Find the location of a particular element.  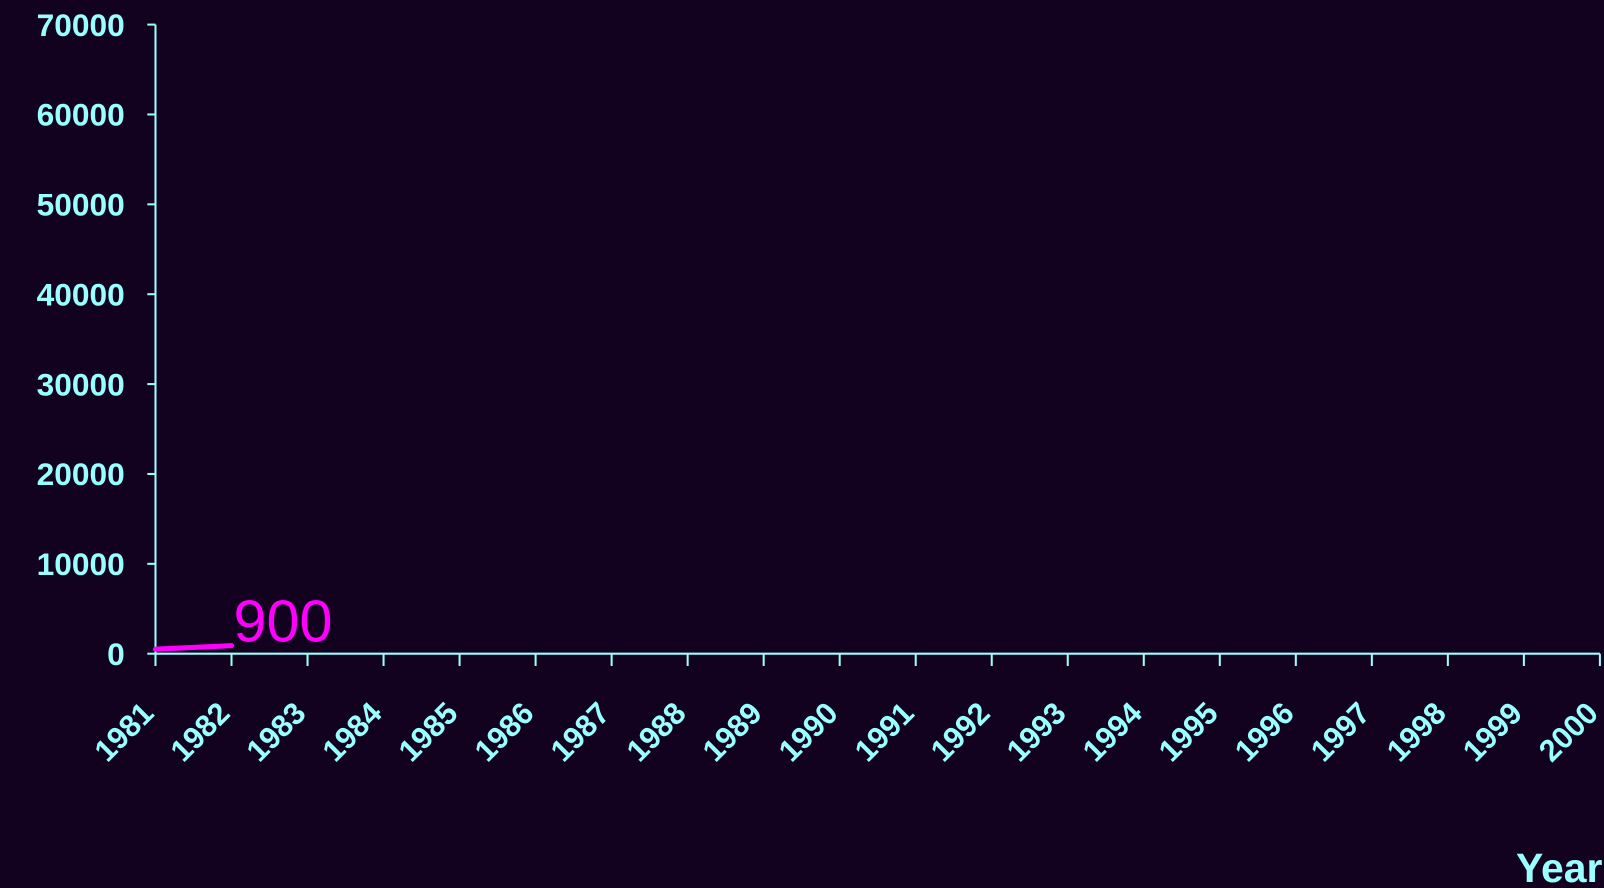

y-tick-label: 10000 is located at coordinates (81, 564).